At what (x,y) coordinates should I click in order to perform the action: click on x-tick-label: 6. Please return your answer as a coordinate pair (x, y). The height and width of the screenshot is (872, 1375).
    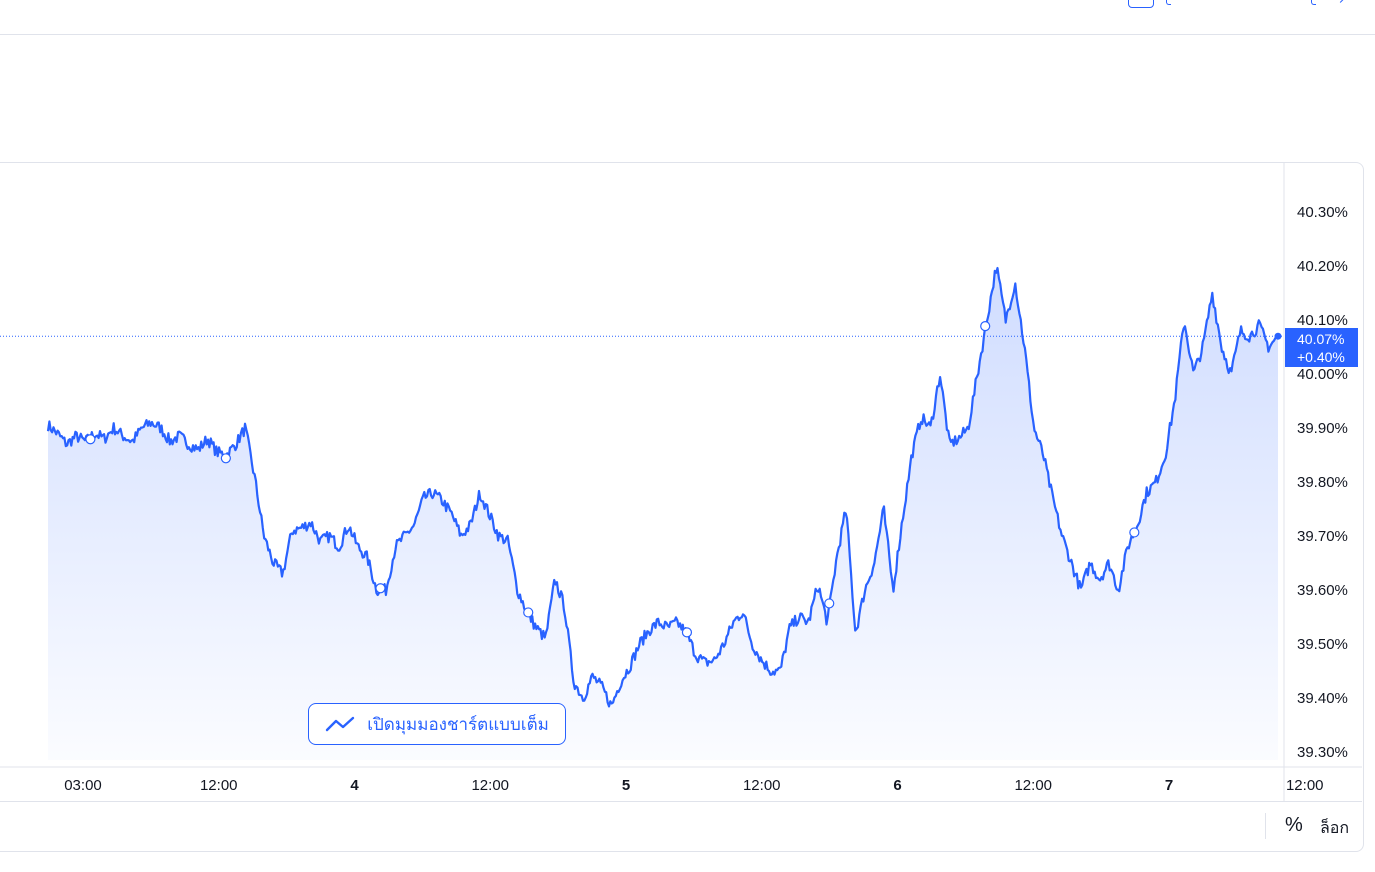
    Looking at the image, I should click on (897, 785).